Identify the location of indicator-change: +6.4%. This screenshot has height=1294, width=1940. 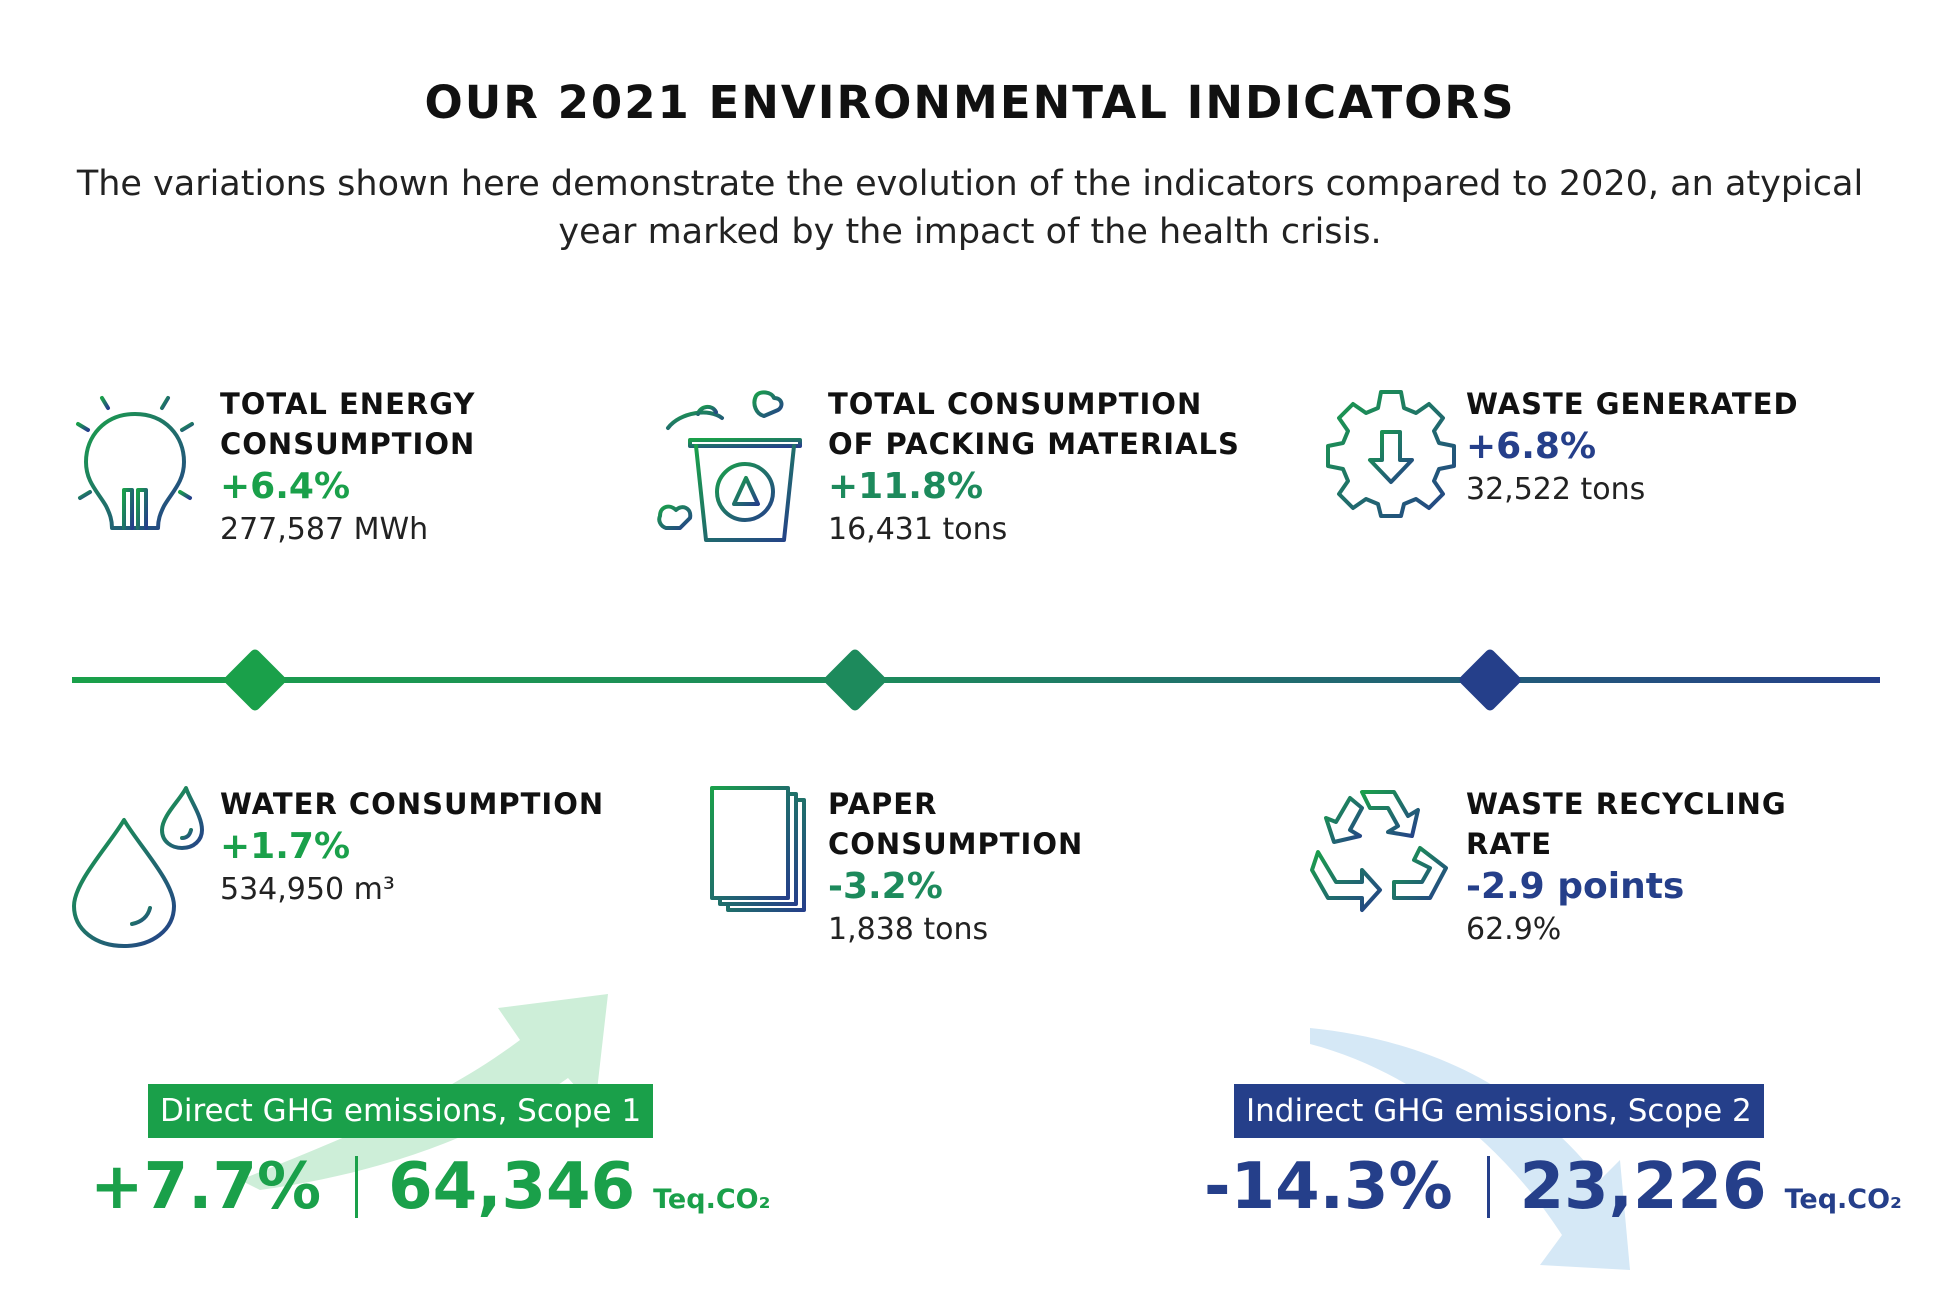
(285, 486).